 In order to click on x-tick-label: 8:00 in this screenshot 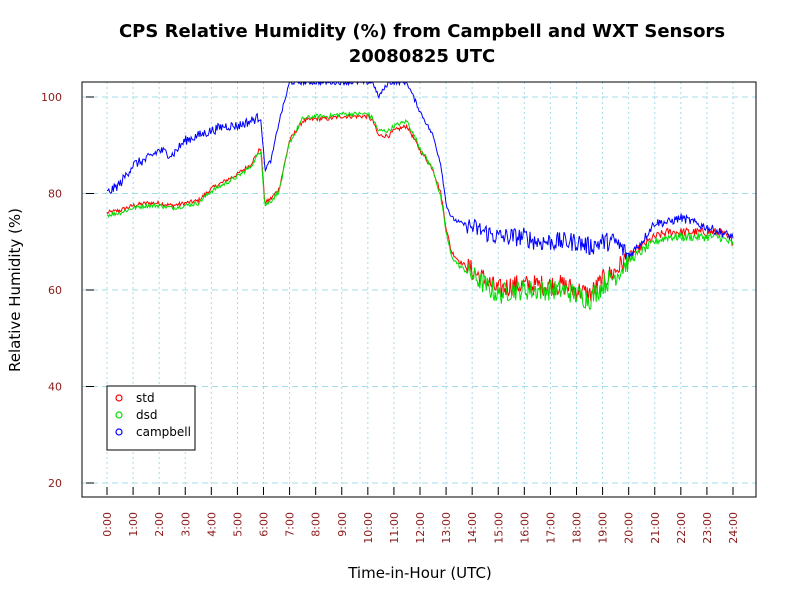, I will do `click(316, 524)`.